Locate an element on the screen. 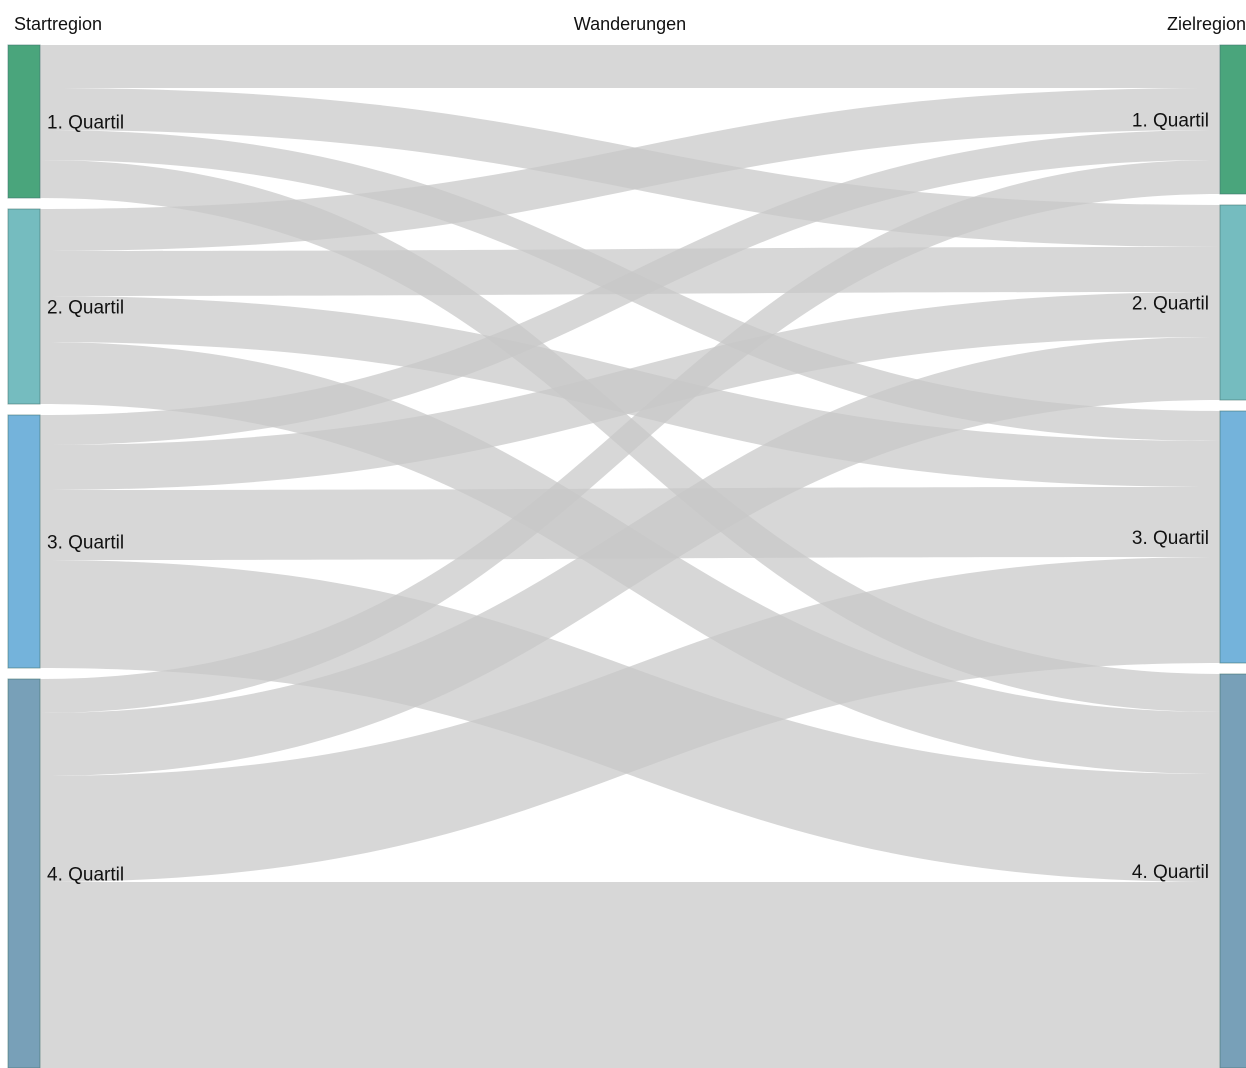 This screenshot has width=1246, height=1068. right-node-4-quartil is located at coordinates (1232, 870).